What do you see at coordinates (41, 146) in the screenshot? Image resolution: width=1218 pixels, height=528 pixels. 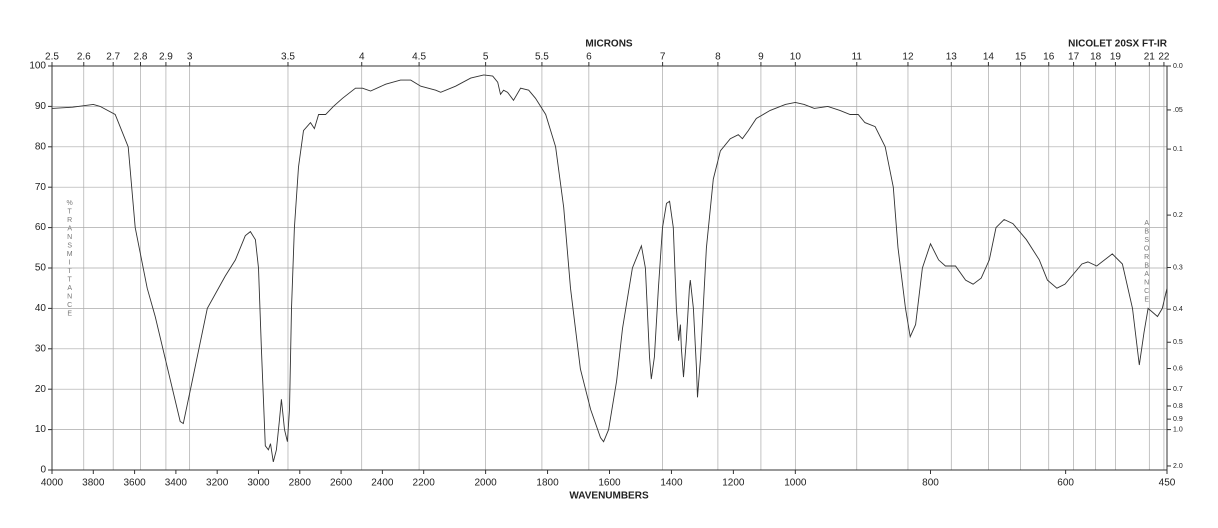 I see `y-tick-label: 80` at bounding box center [41, 146].